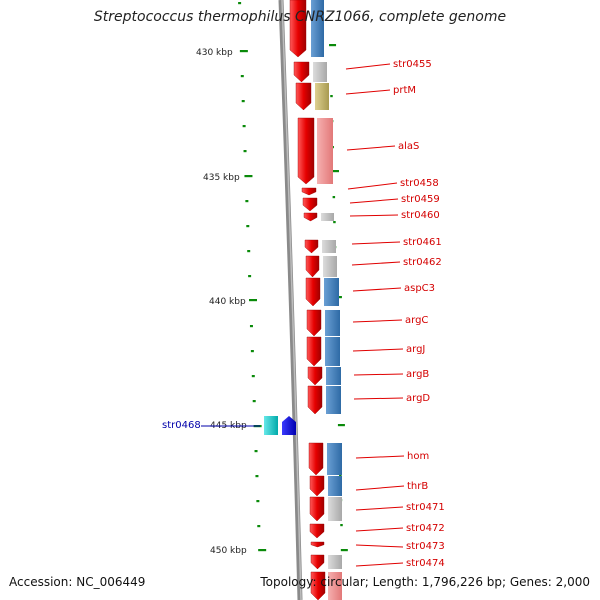 The width and height of the screenshot is (600, 600). I want to click on gene-label-argD: argD, so click(418, 398).